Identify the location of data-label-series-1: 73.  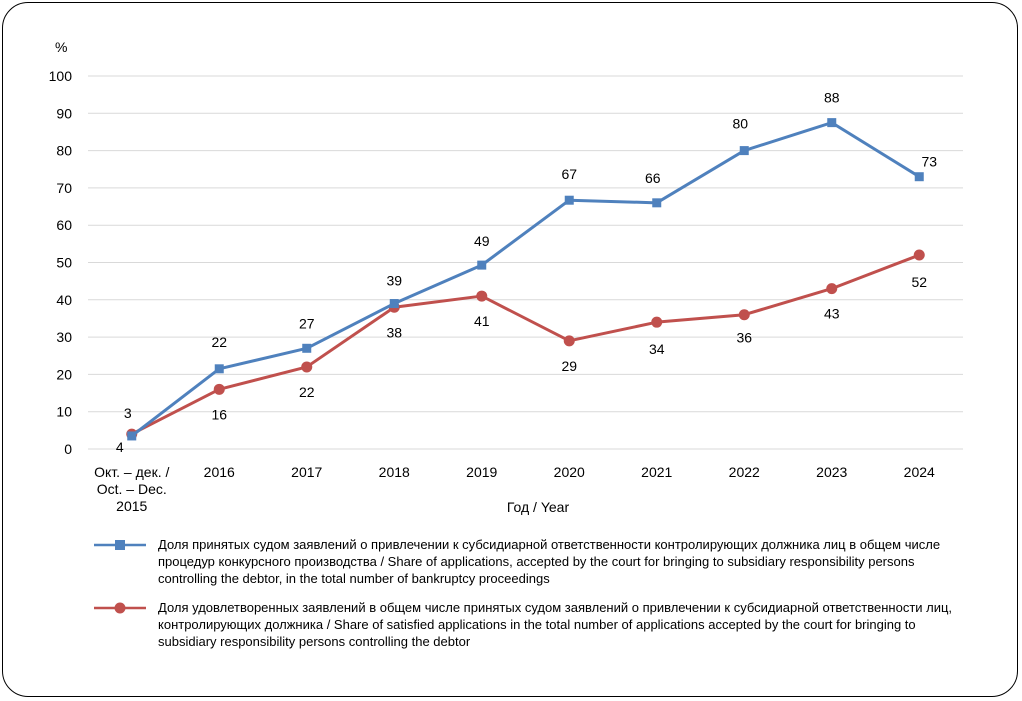
(929, 162).